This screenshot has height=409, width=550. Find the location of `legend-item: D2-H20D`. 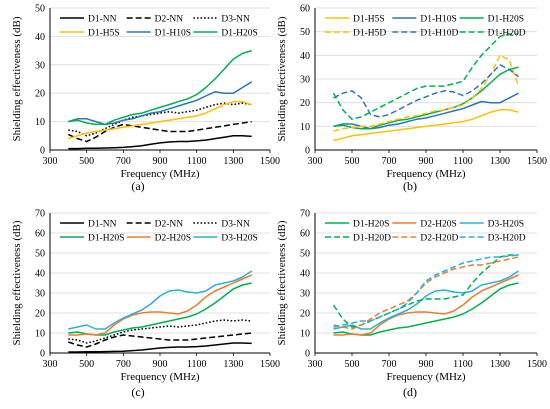

legend-item: D2-H20D is located at coordinates (425, 239).